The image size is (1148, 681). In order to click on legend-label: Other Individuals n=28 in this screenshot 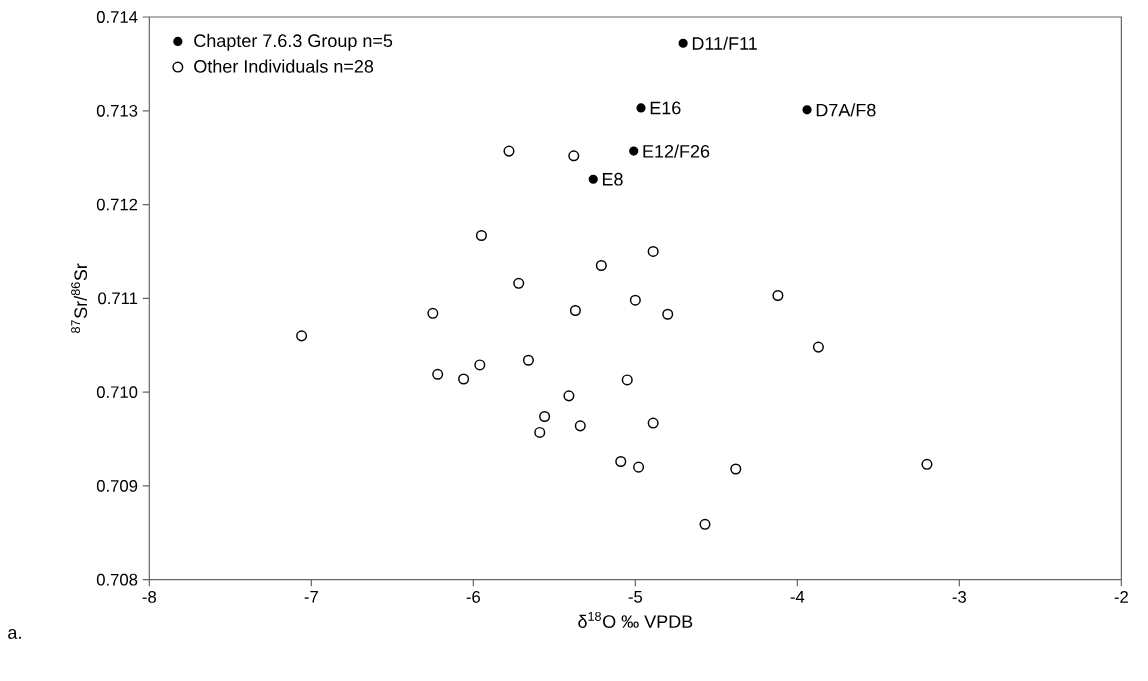, I will do `click(284, 66)`.